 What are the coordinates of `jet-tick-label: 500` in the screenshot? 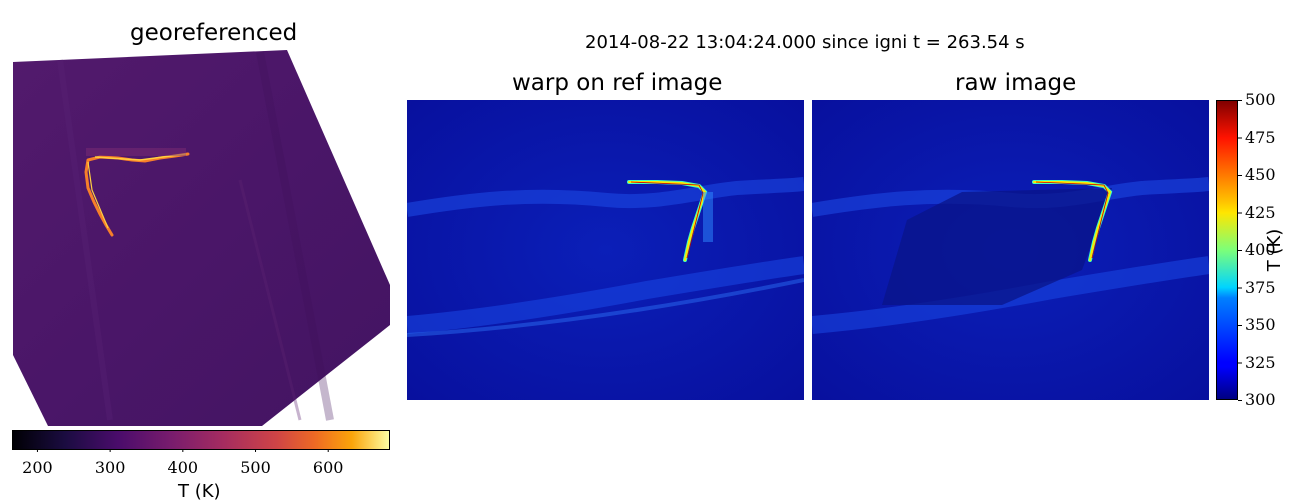 It's located at (1260, 99).